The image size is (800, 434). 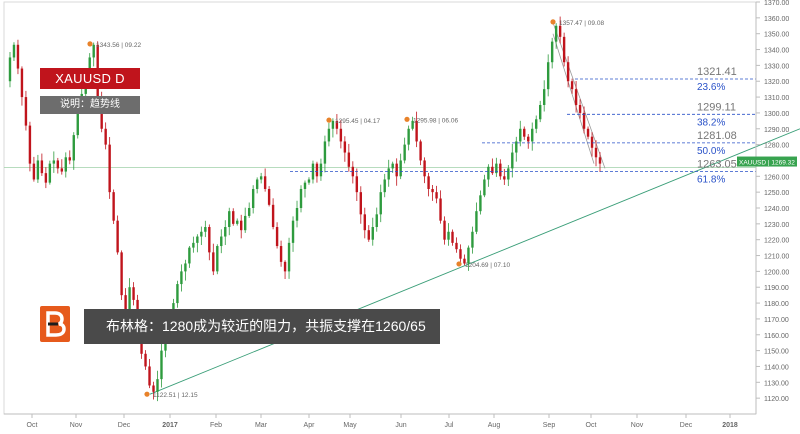 I want to click on brand-logo, so click(x=55, y=324).